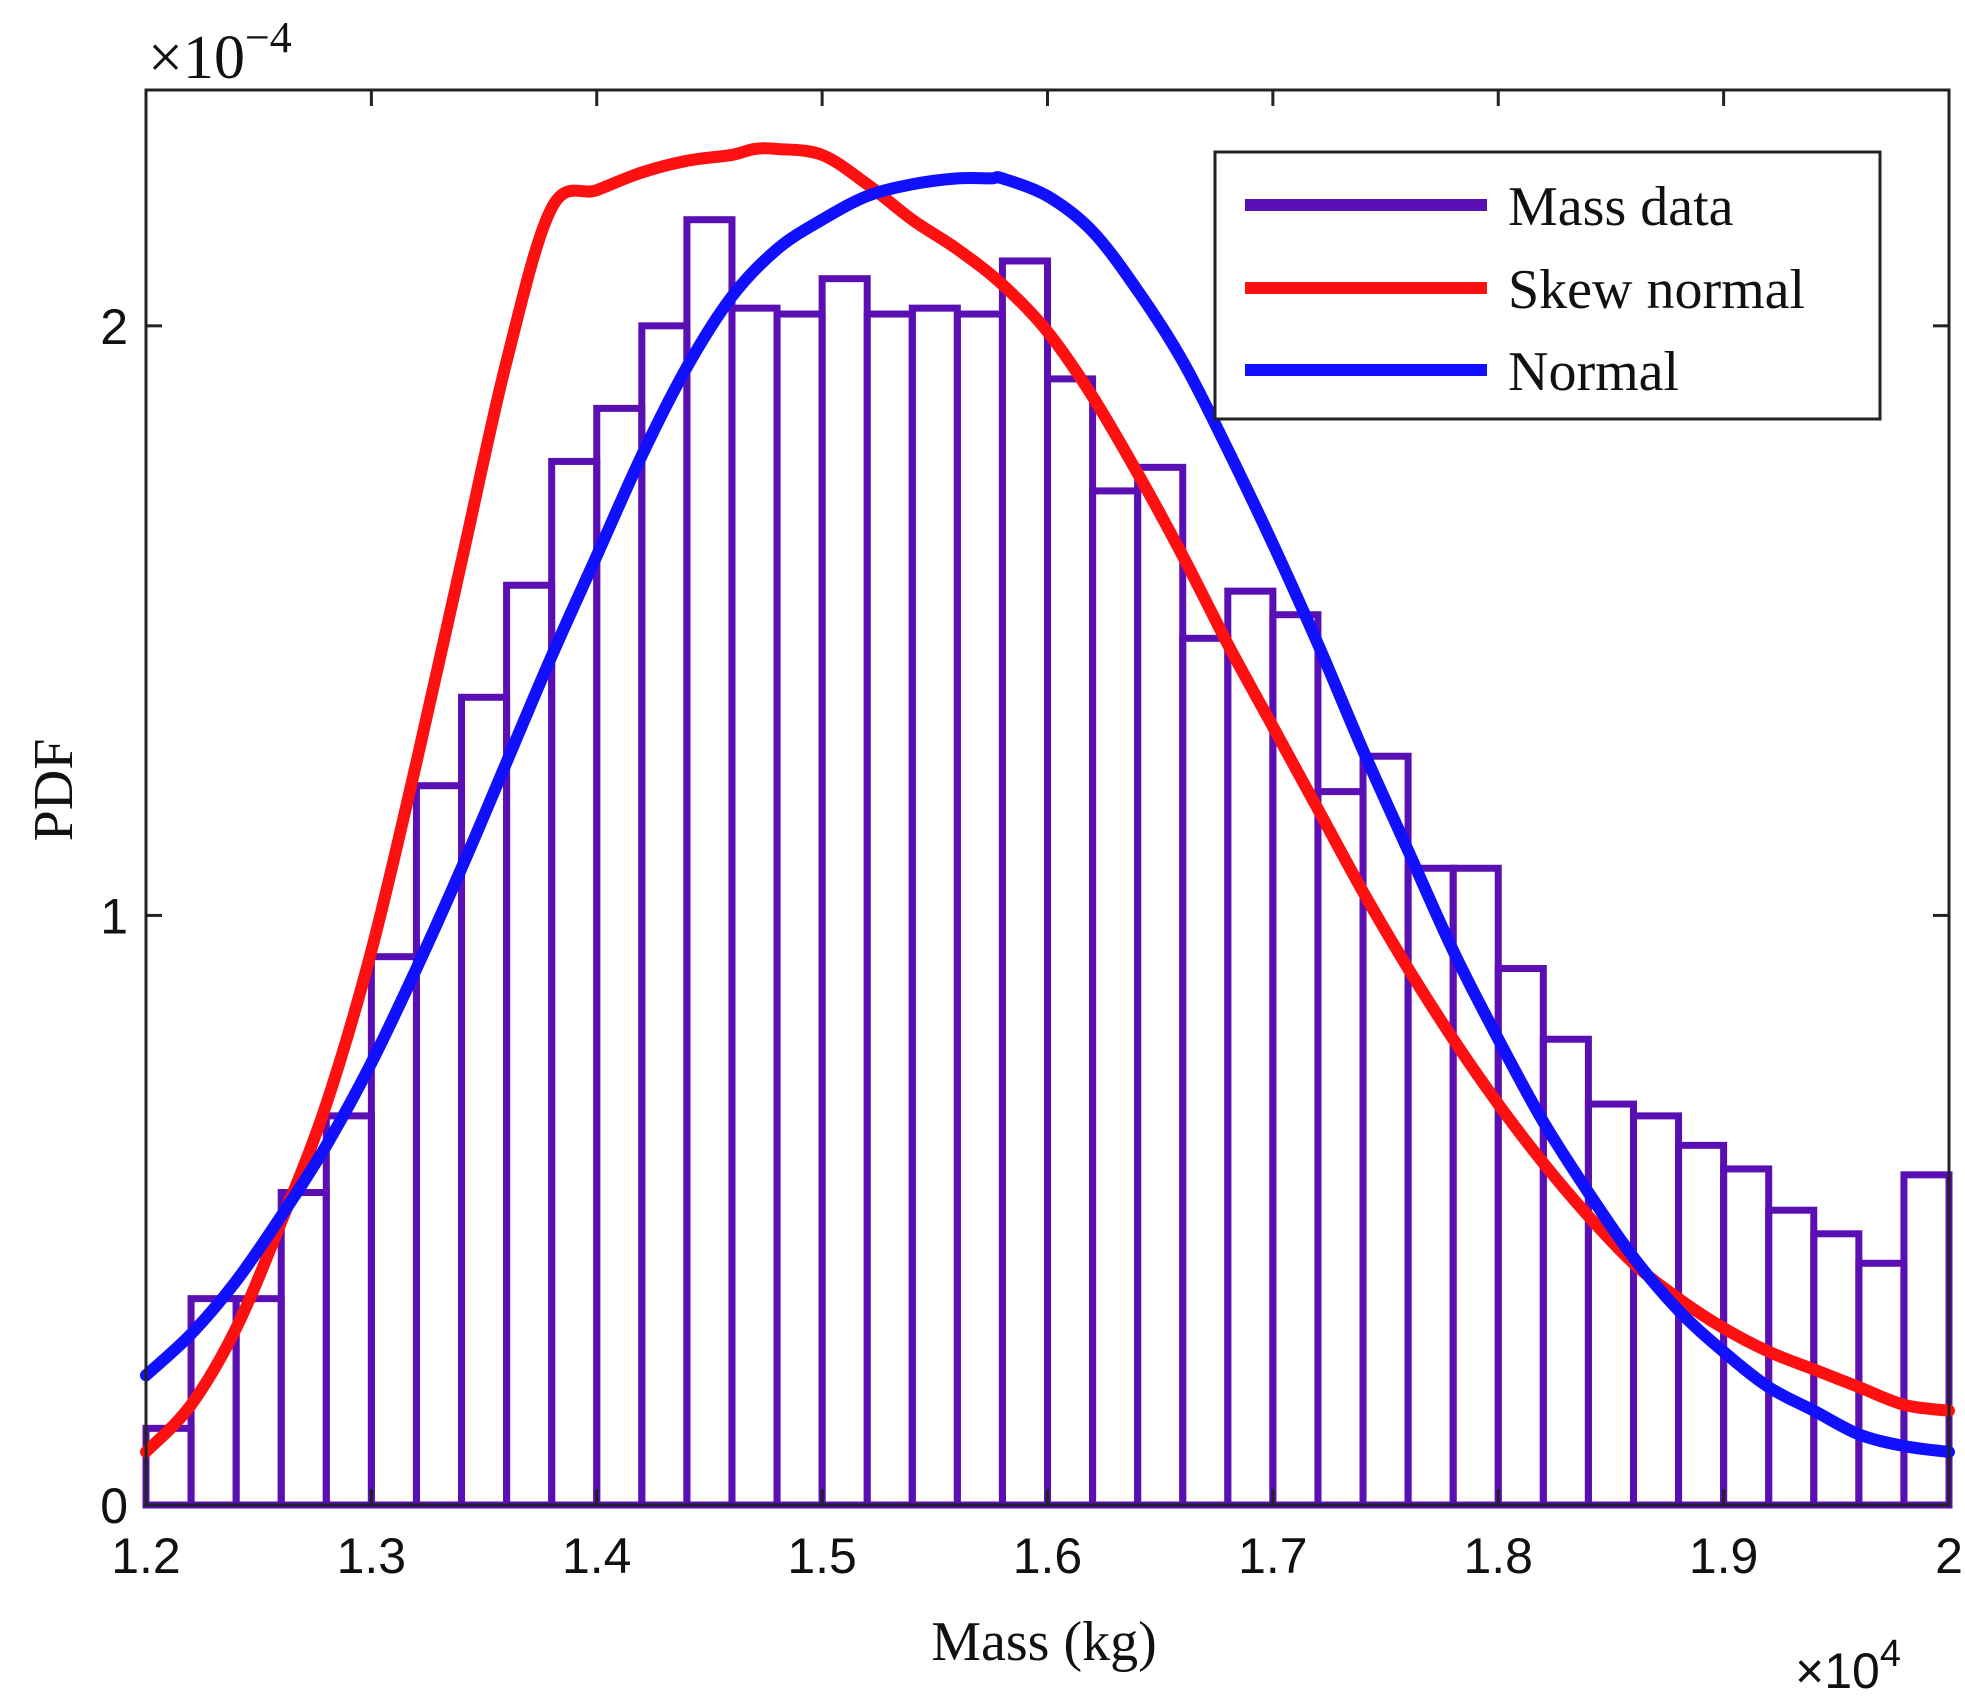 This screenshot has width=1965, height=1704. I want to click on x-multiplier-exponent: 4, so click(1890, 1654).